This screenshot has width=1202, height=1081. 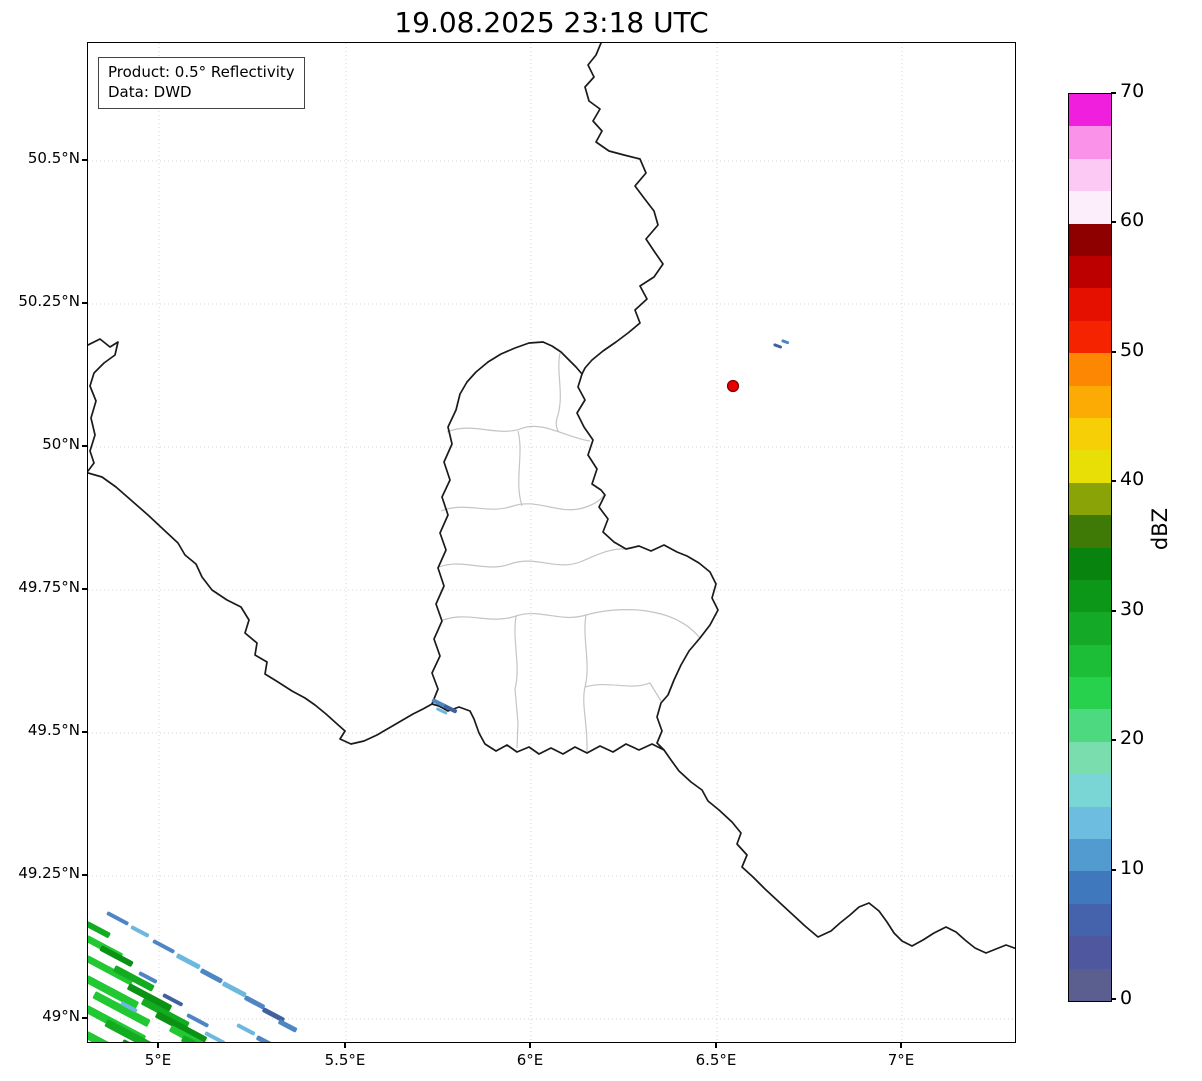 I want to click on lon-tick-label: 6.5°E, so click(x=716, y=1060).